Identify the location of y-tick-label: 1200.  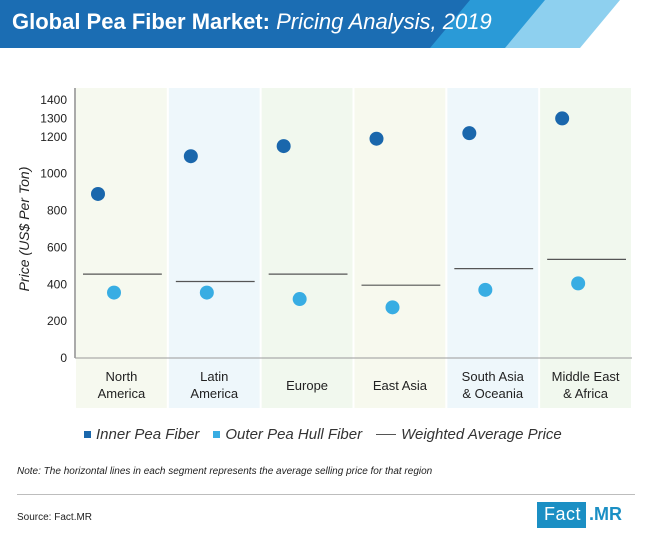
(53, 137).